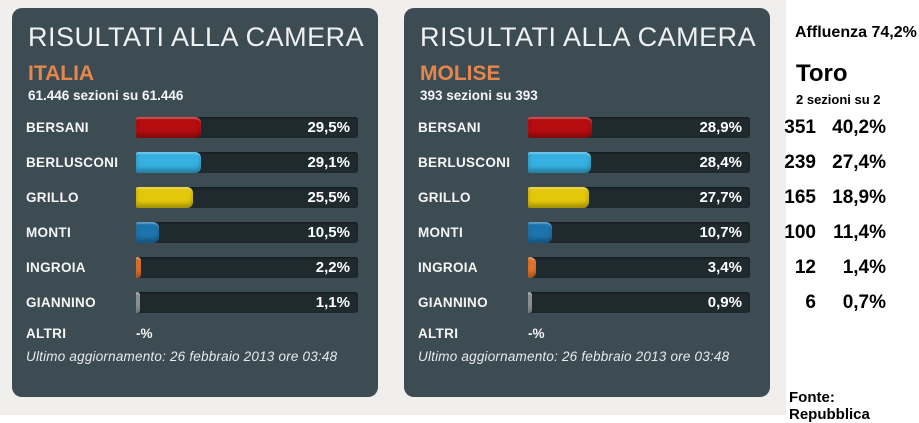  What do you see at coordinates (332, 302) in the screenshot?
I see `bar-percentage: 1,1%` at bounding box center [332, 302].